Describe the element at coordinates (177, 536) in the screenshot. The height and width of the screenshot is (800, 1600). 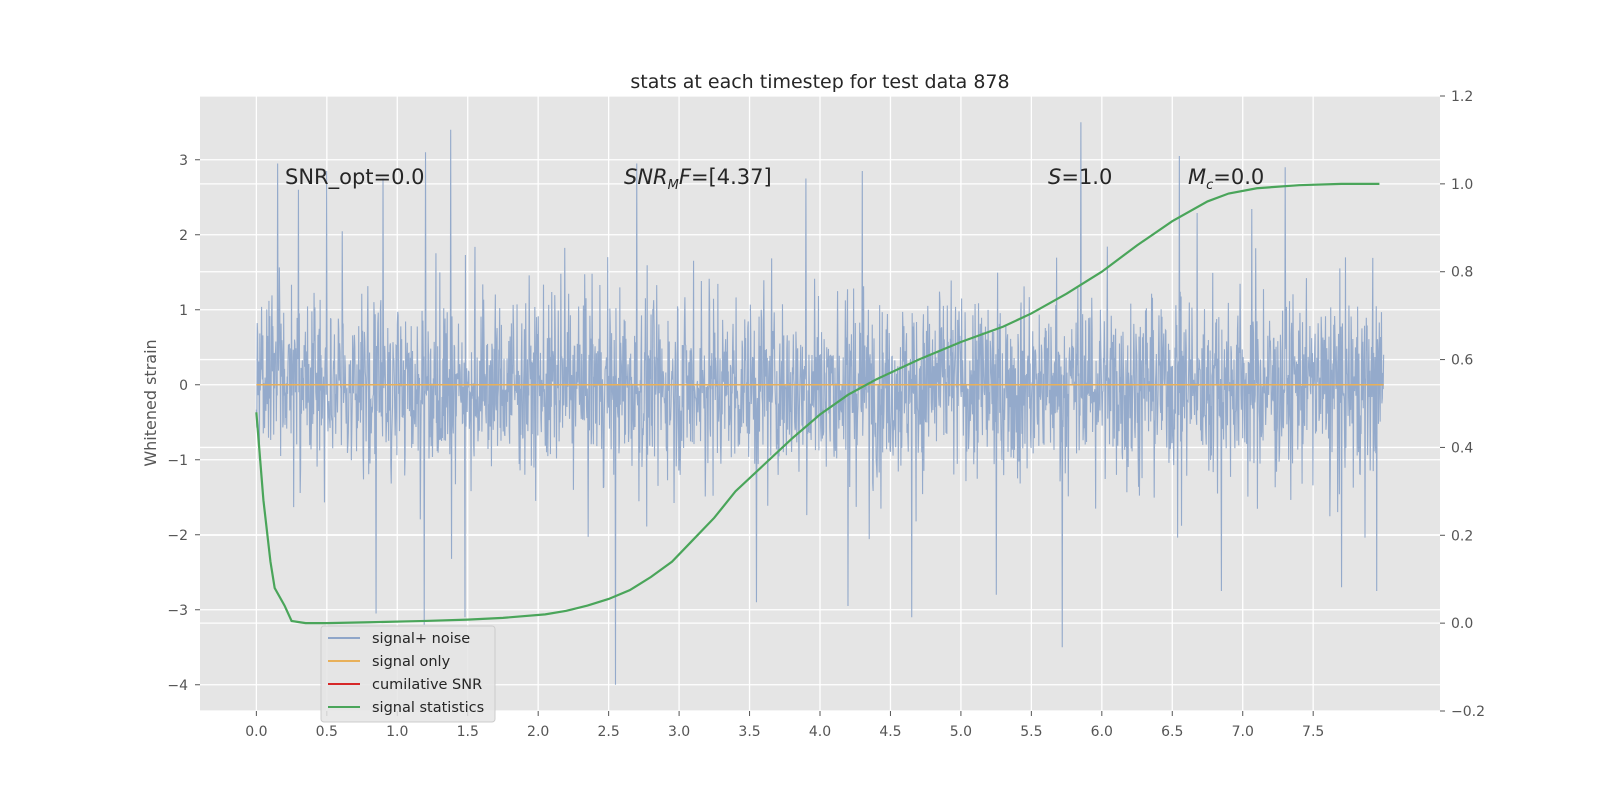
I see `y-tick-label: −2` at that location.